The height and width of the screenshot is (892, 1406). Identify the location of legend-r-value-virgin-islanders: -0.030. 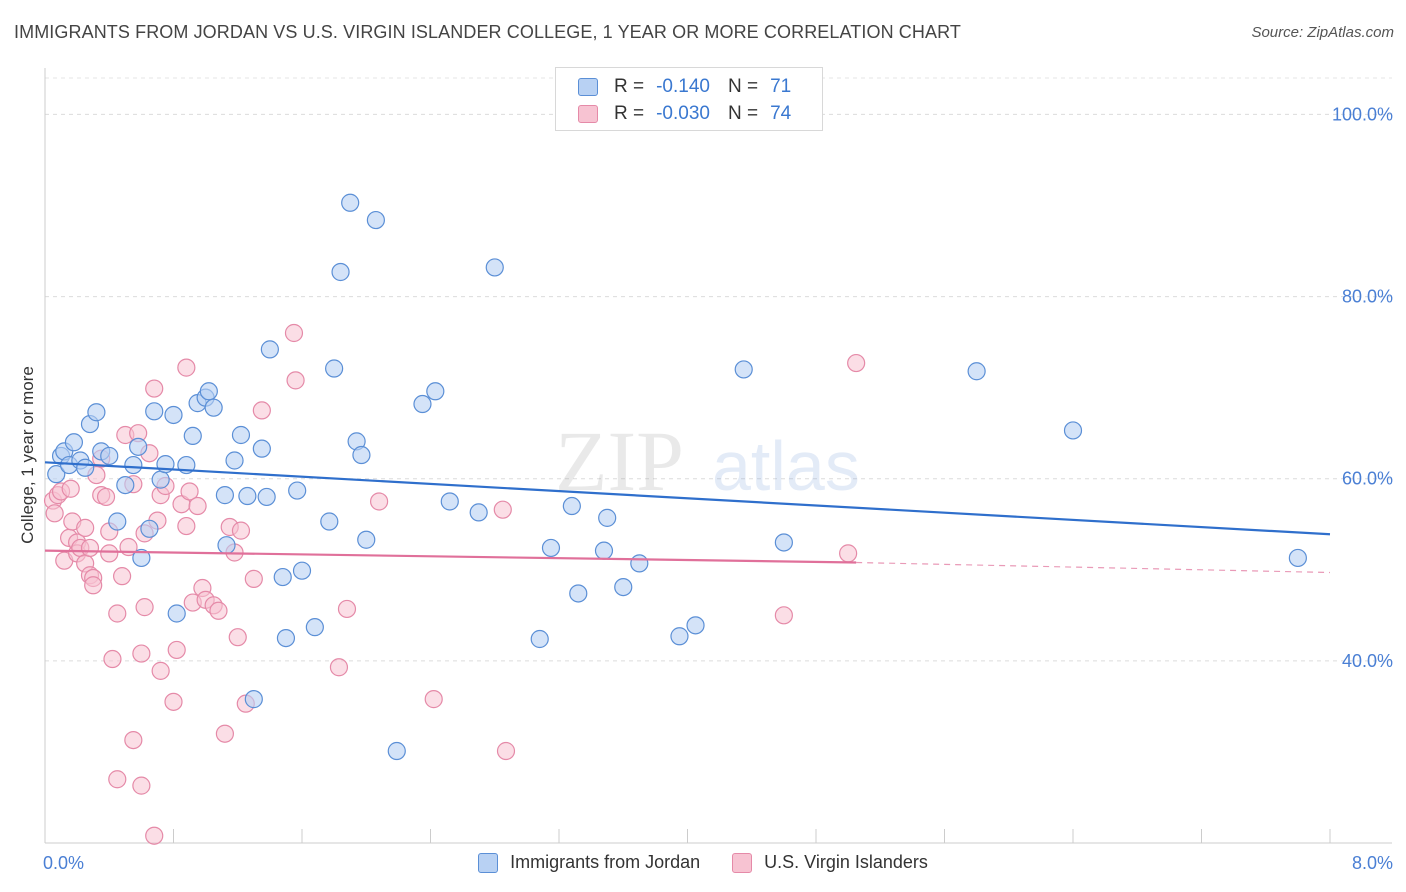
(683, 113).